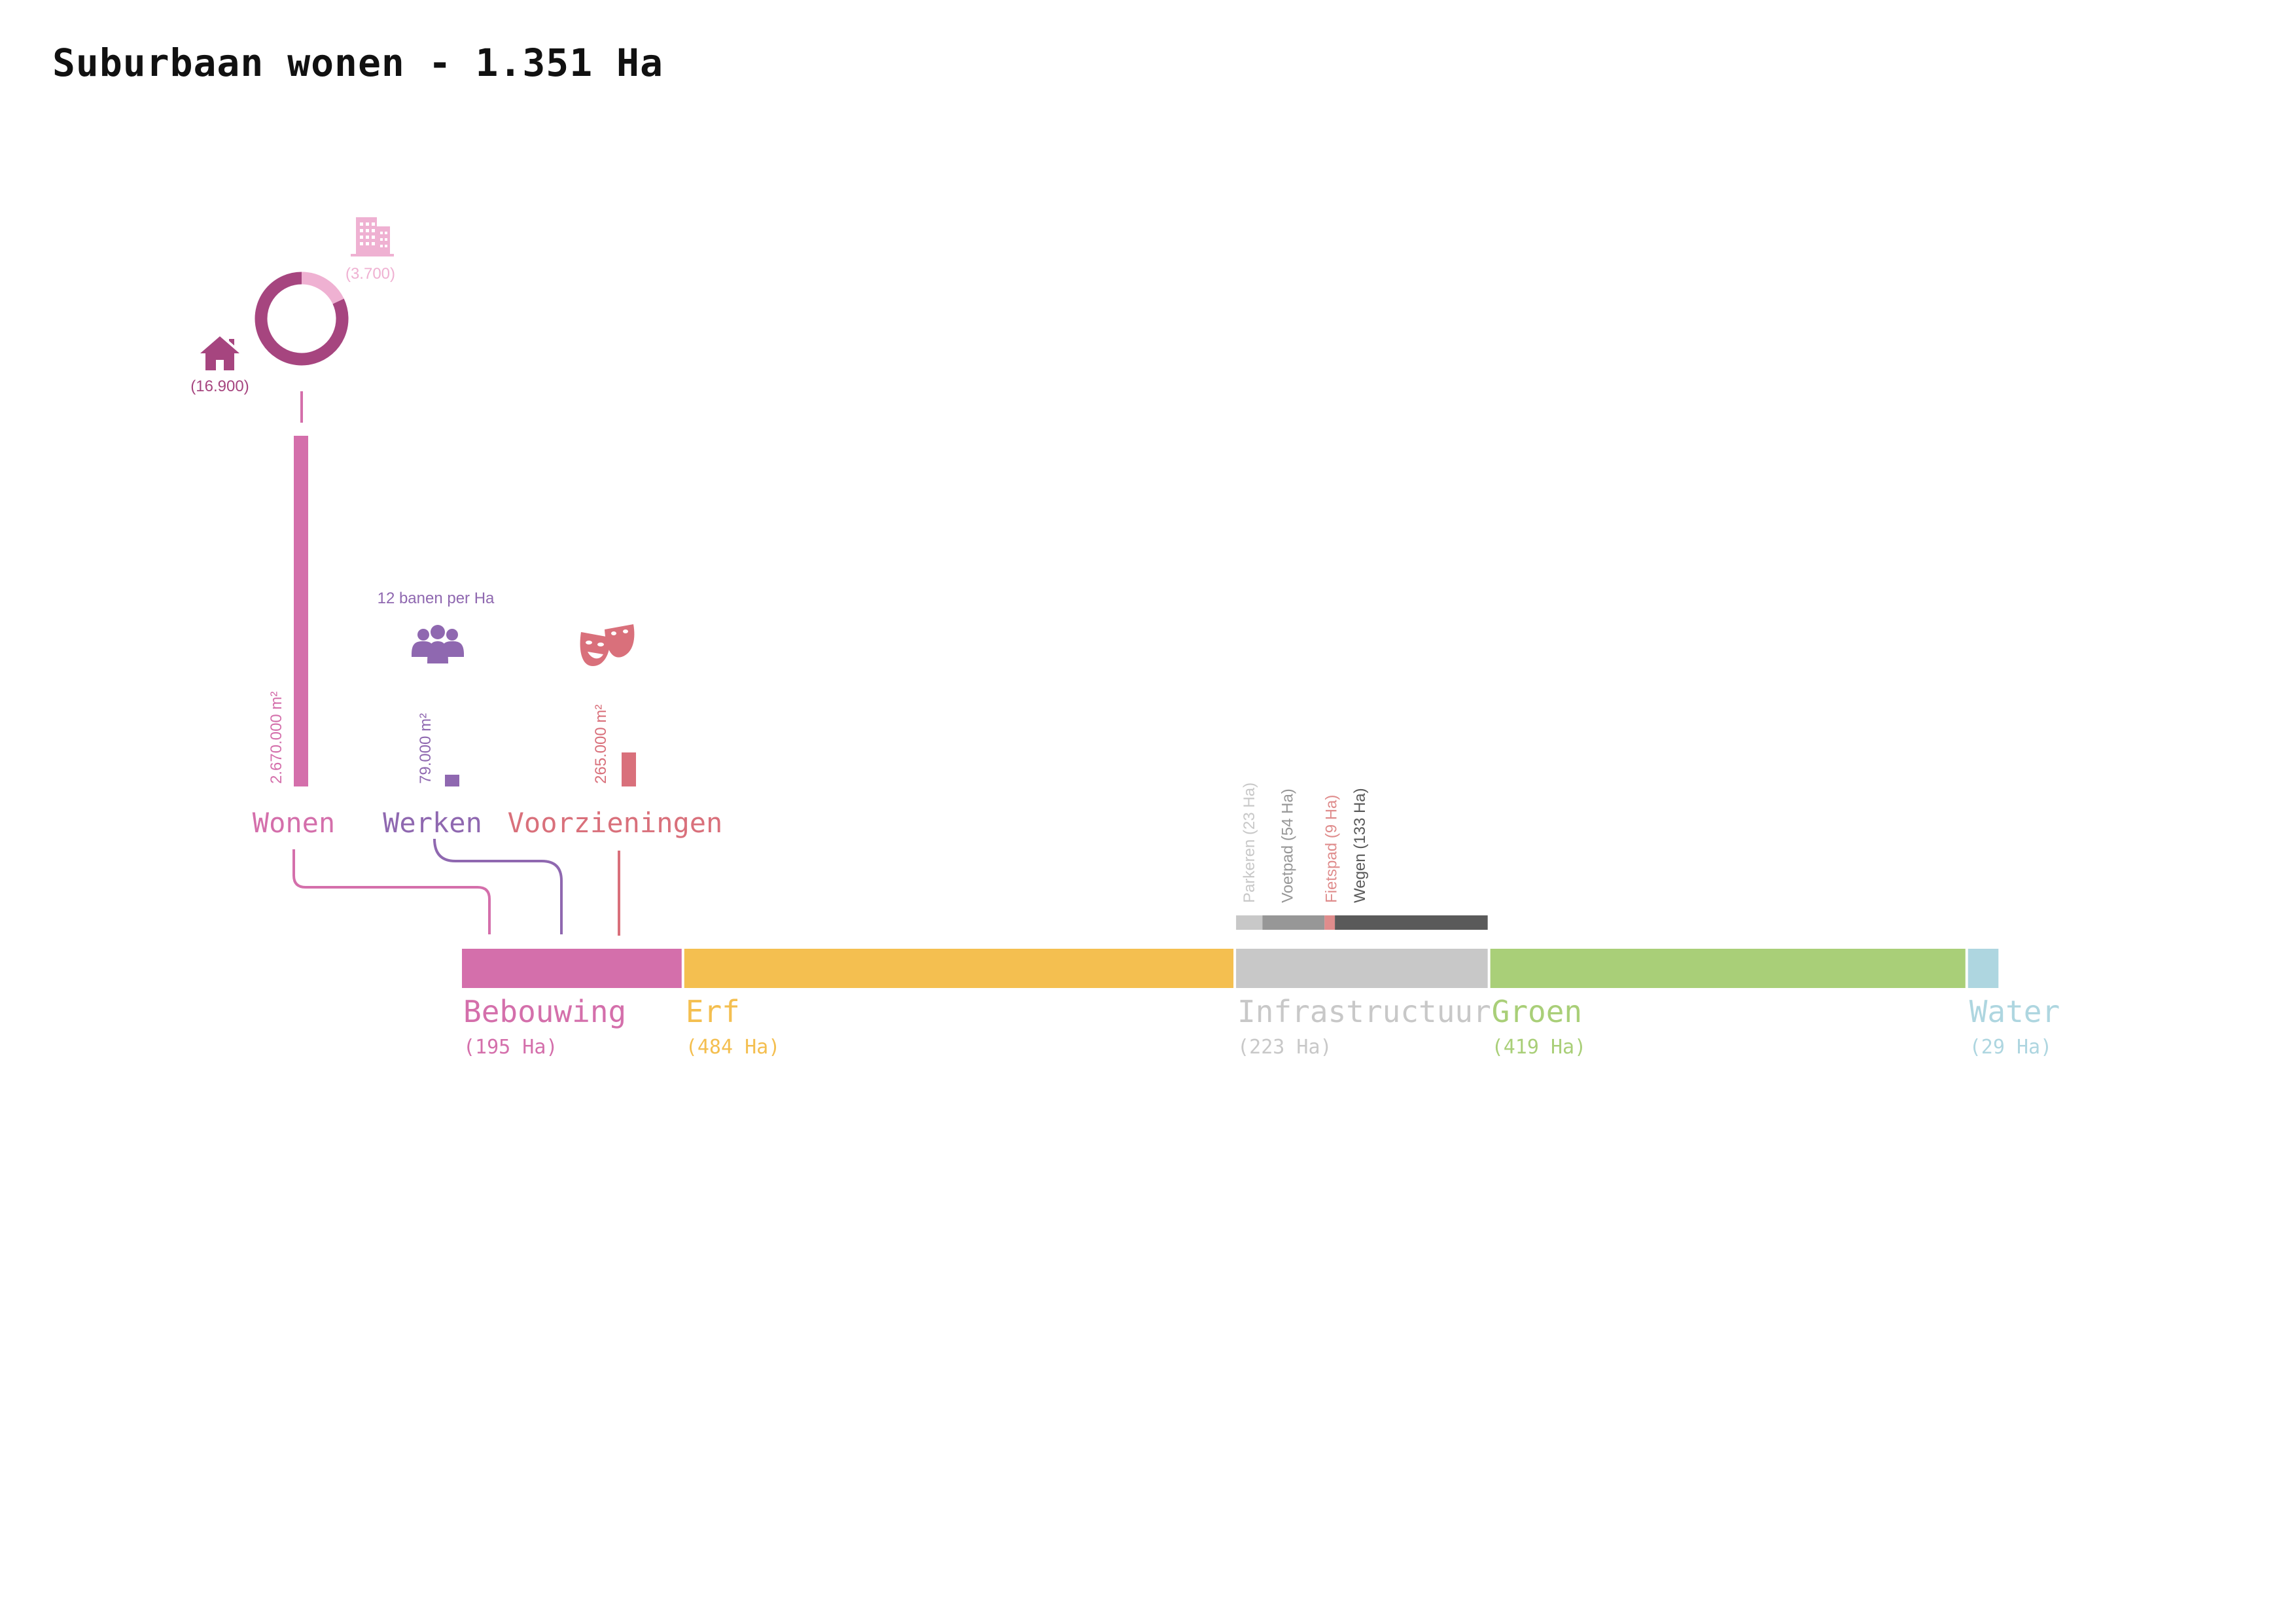 The width and height of the screenshot is (2296, 1624). I want to click on floor-value-wonen: 2.670.000 m², so click(277, 738).